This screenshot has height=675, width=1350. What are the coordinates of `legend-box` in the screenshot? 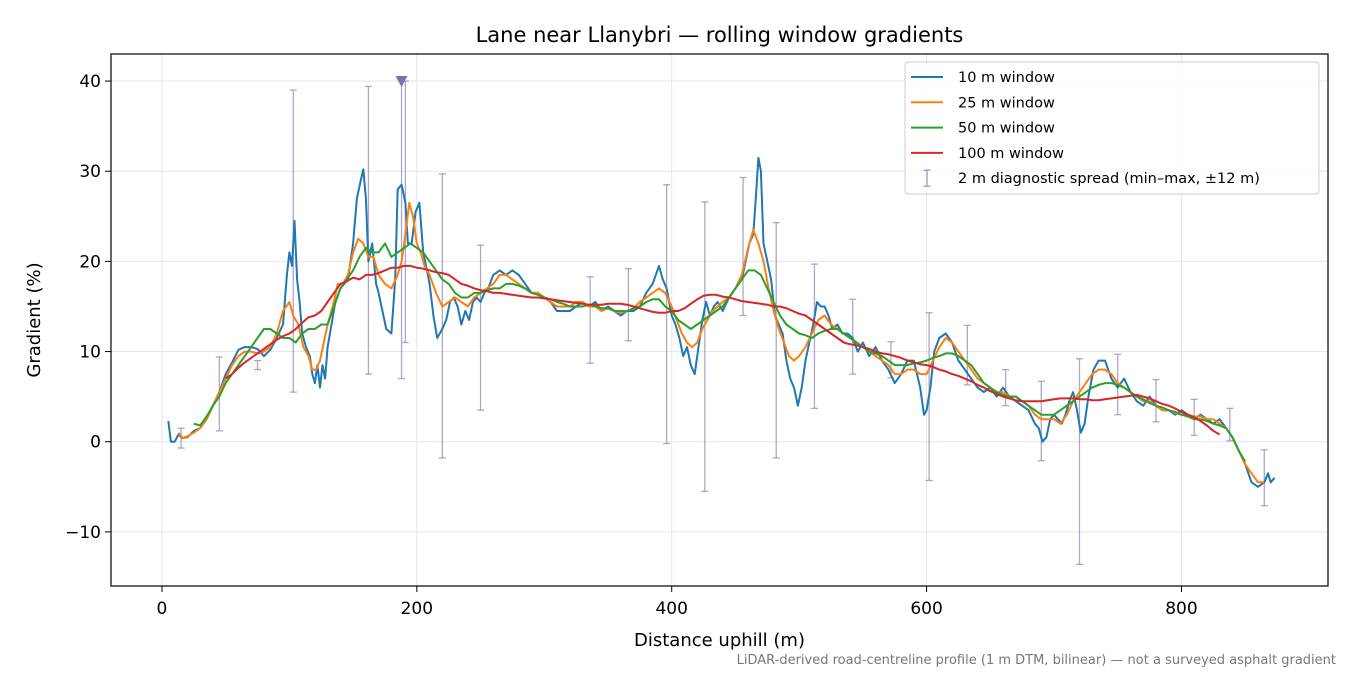 It's located at (1112, 128).